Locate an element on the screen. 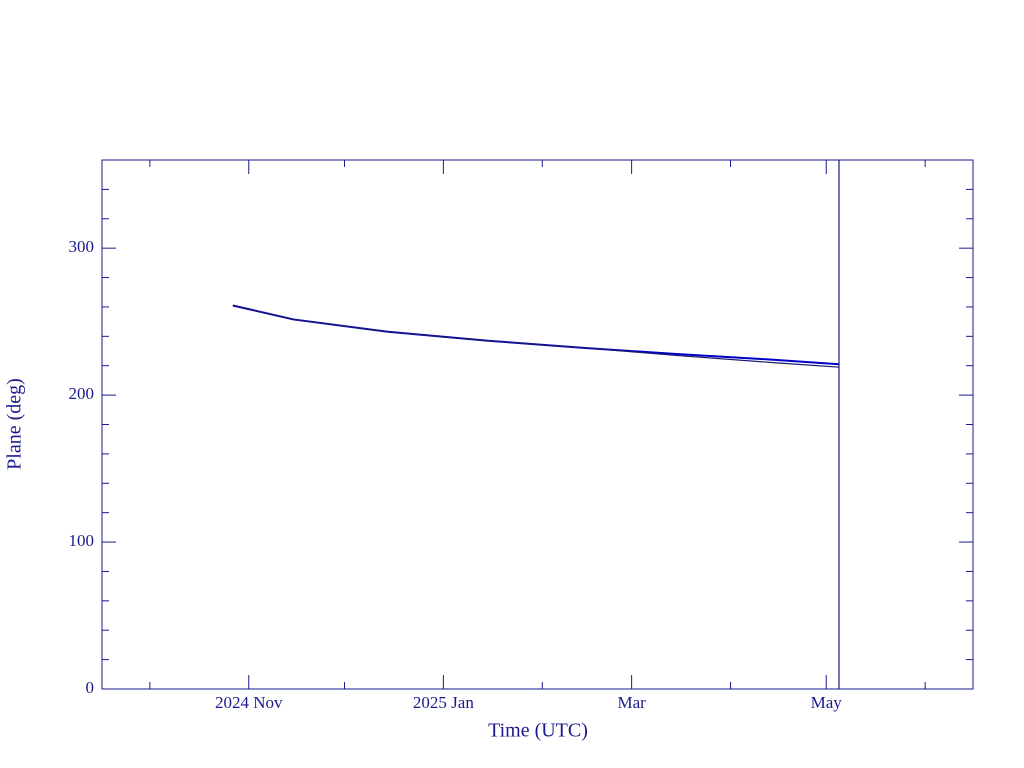  x-tick-label: Mar is located at coordinates (631, 702).